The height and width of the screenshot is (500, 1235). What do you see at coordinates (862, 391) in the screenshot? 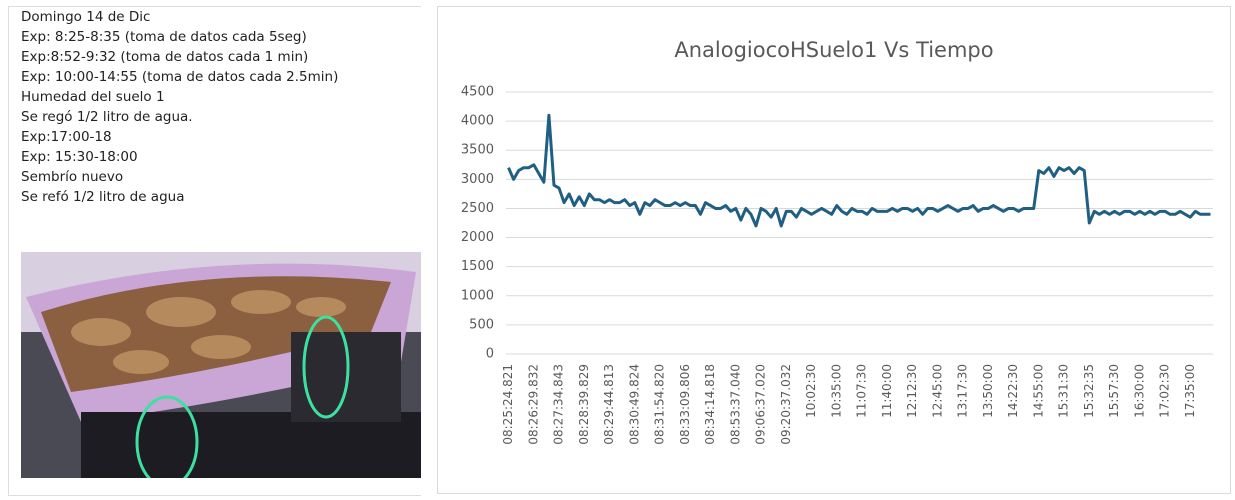
I see `x-tick-label: 11:07:30` at bounding box center [862, 391].